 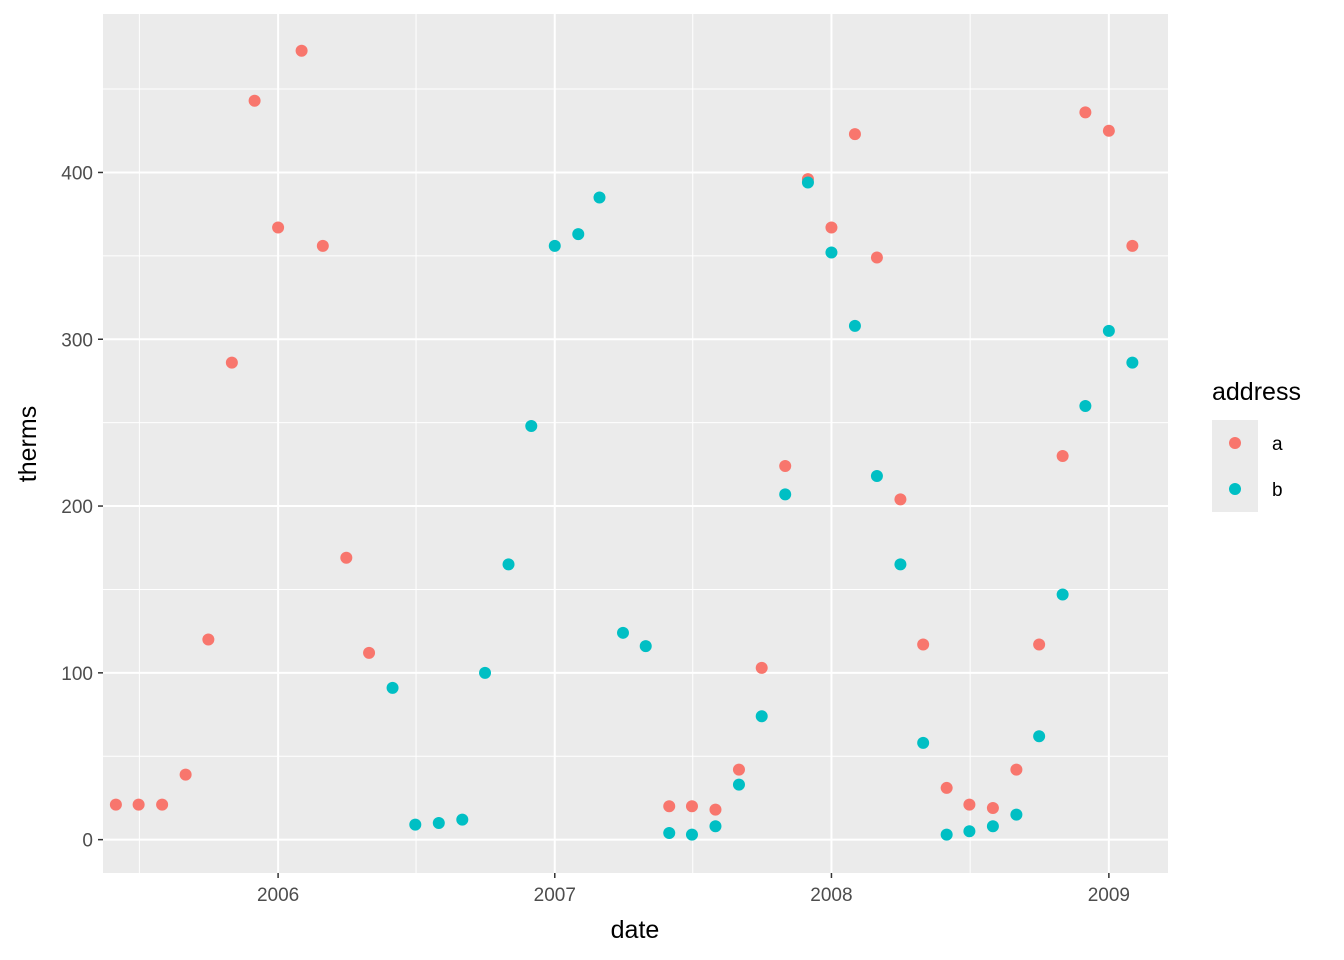 I want to click on y-axis: 0 100 200 300 400, so click(x=82, y=507).